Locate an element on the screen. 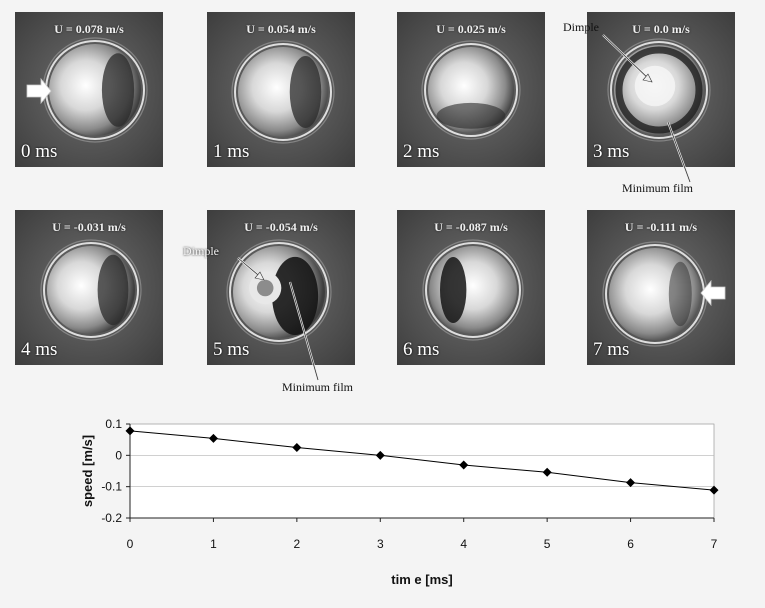 Image resolution: width=765 pixels, height=608 pixels. y-tick-label: -0.2 is located at coordinates (111, 518).